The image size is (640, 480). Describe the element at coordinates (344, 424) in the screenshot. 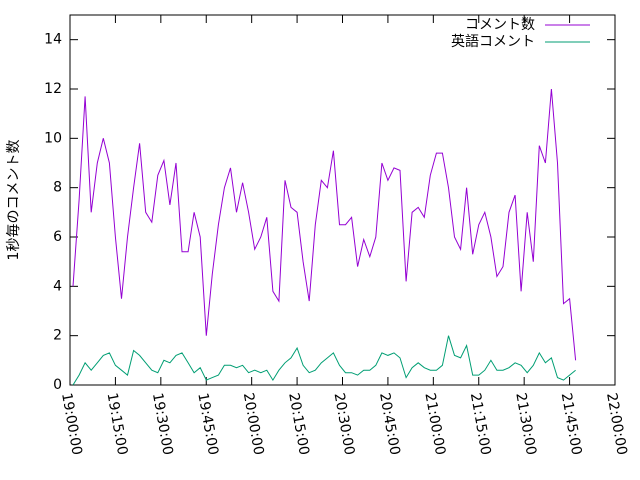

I see `x-tick-label: 20:30:00` at that location.